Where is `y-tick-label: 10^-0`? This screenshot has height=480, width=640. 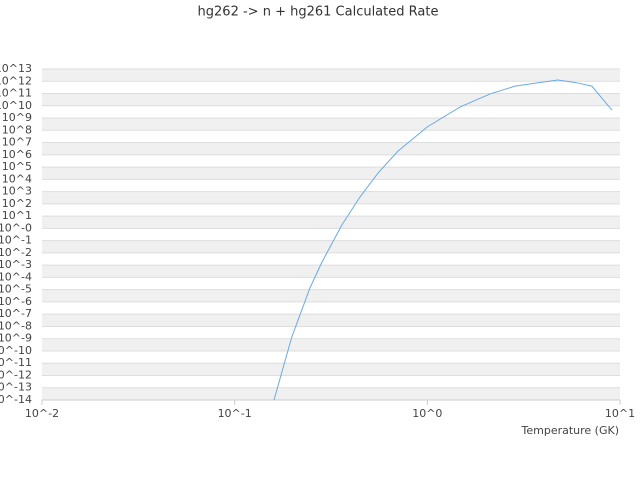 y-tick-label: 10^-0 is located at coordinates (16, 227).